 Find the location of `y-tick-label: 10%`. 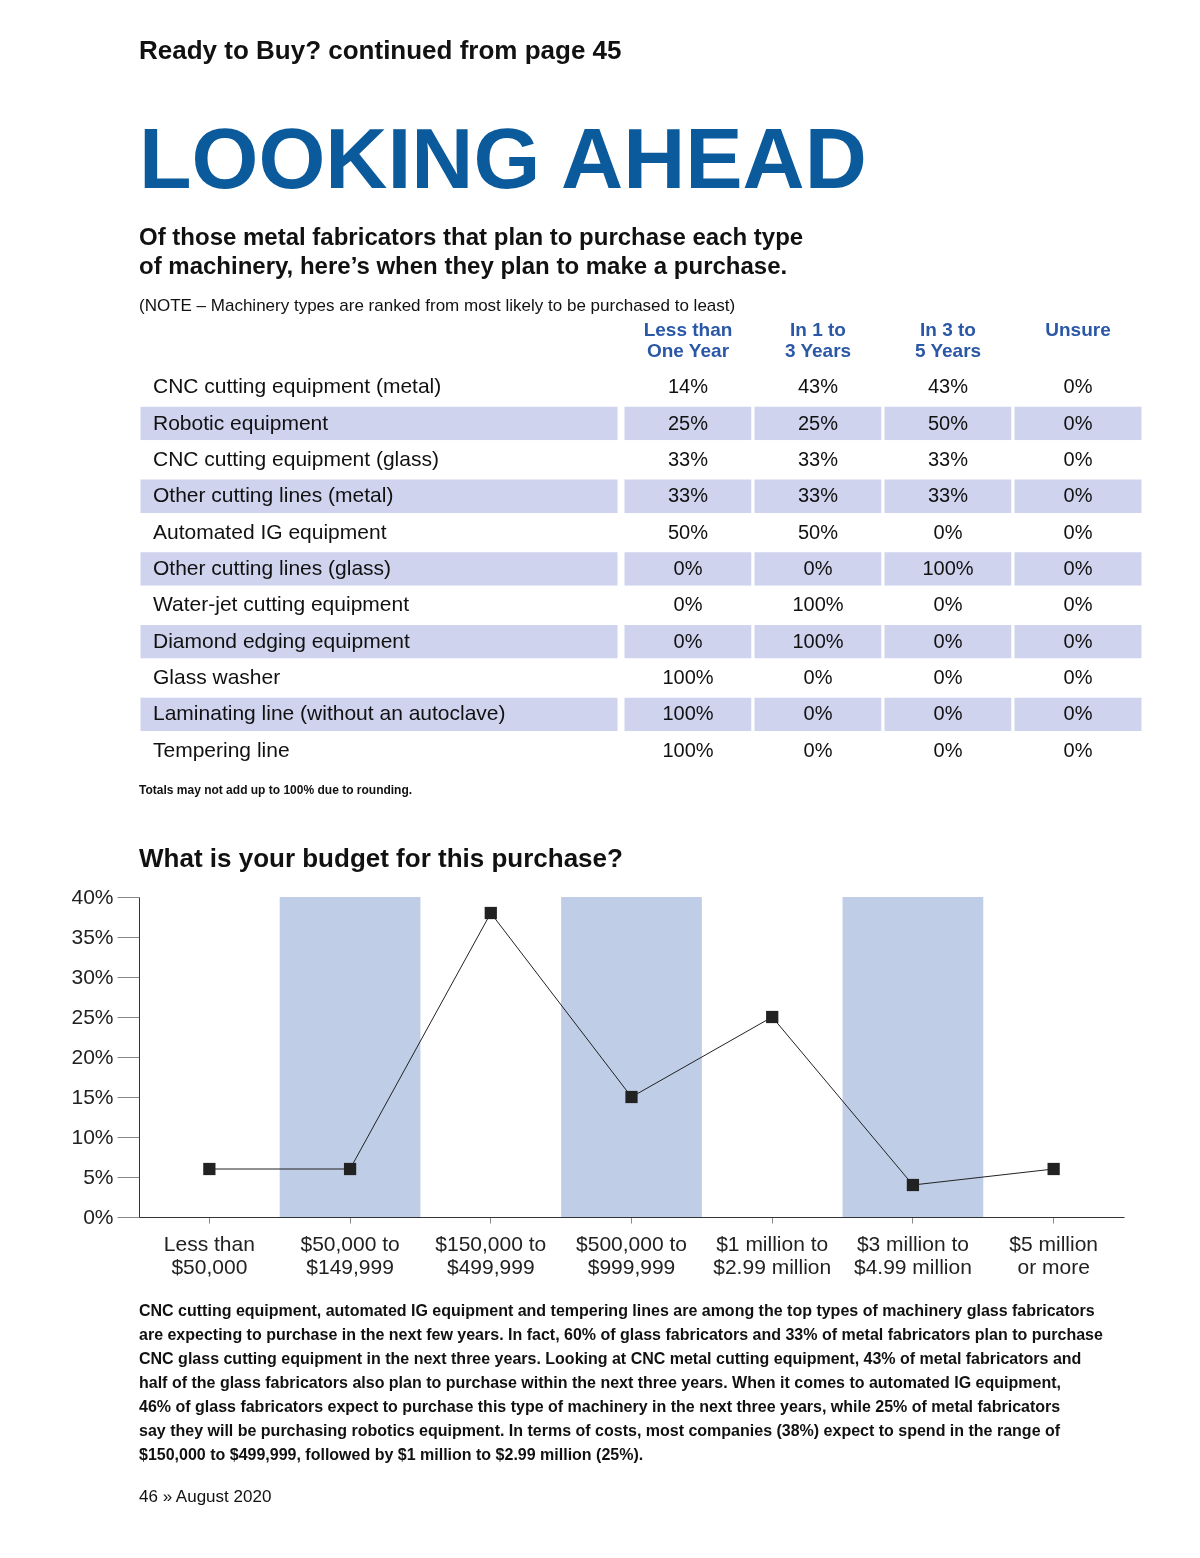

y-tick-label: 10% is located at coordinates (92, 1136).